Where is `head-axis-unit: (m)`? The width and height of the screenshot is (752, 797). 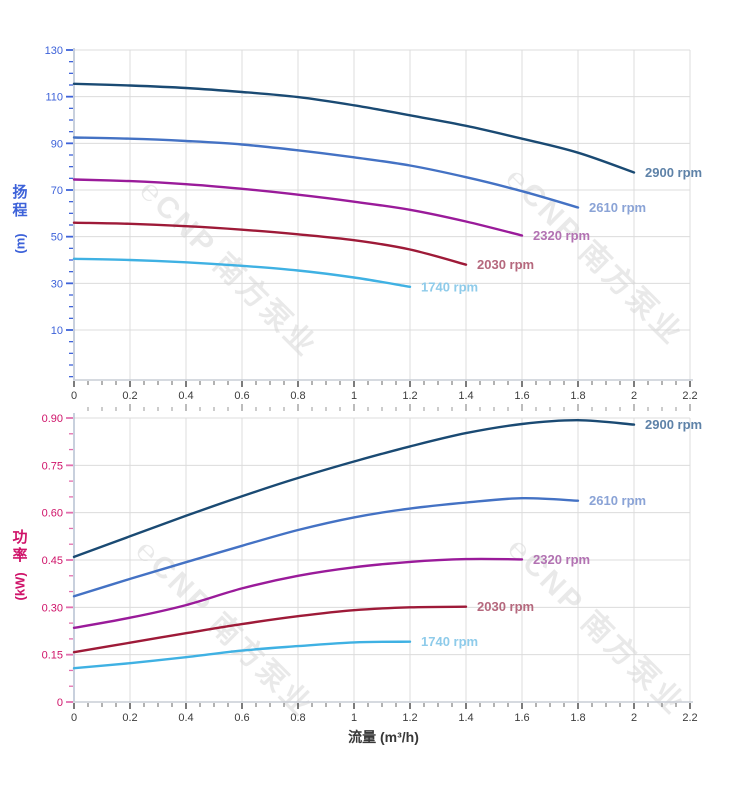
head-axis-unit: (m) is located at coordinates (20, 243).